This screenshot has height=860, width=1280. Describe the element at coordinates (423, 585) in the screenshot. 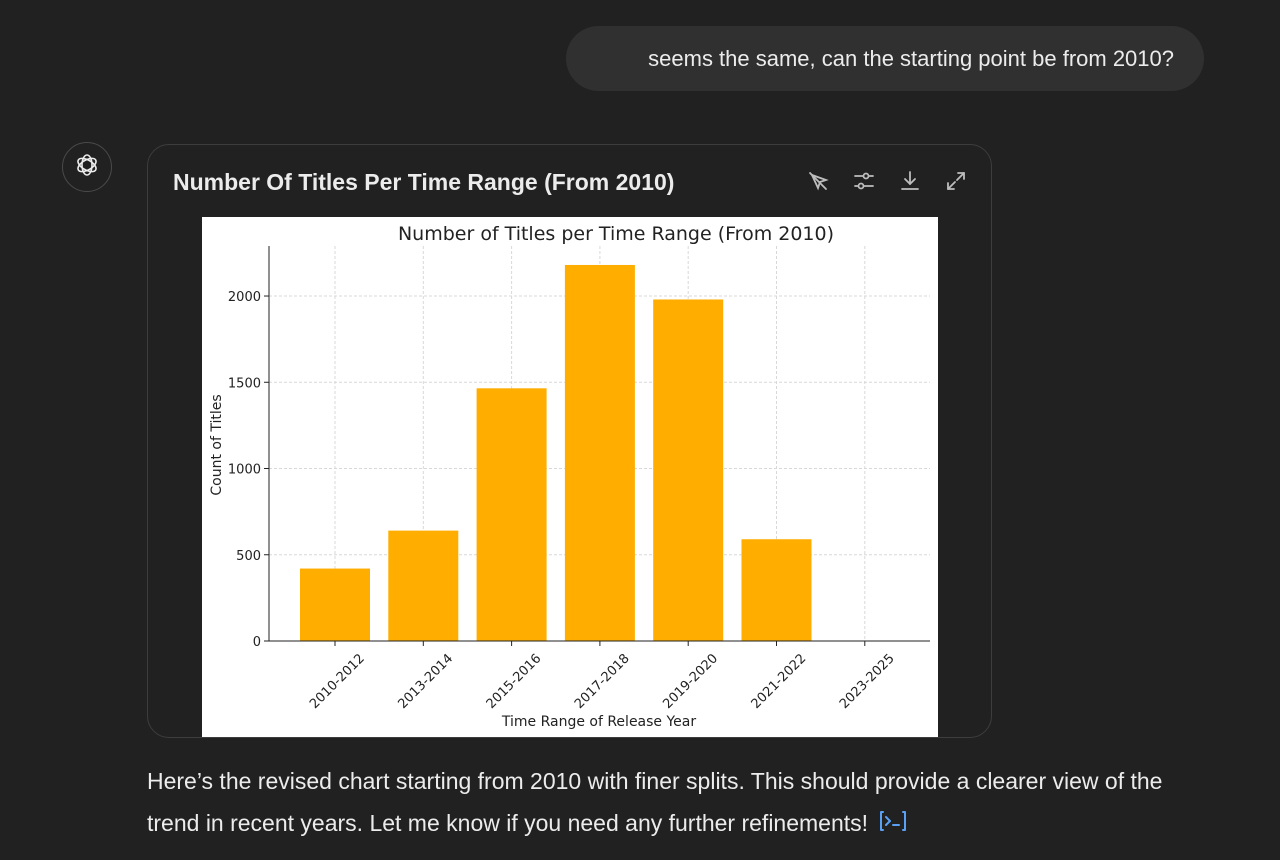

I see `bar-2013-2014` at that location.